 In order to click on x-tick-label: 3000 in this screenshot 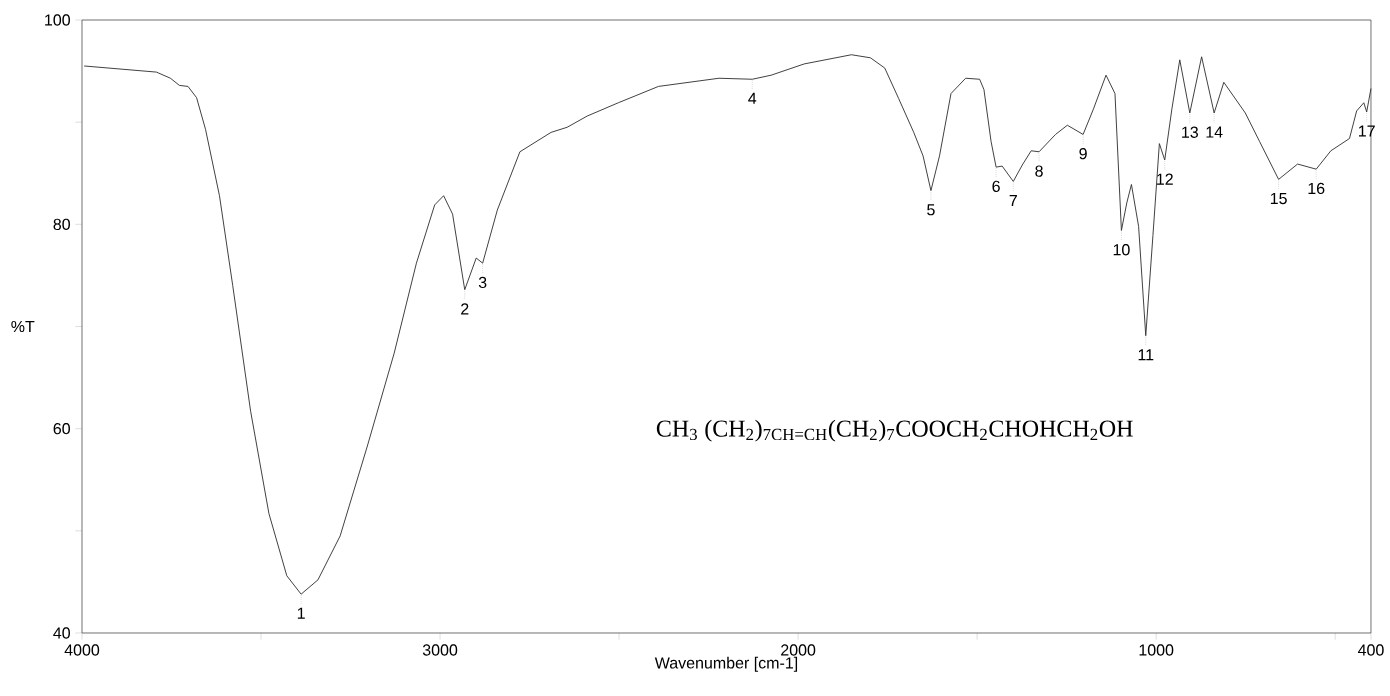, I will do `click(440, 650)`.